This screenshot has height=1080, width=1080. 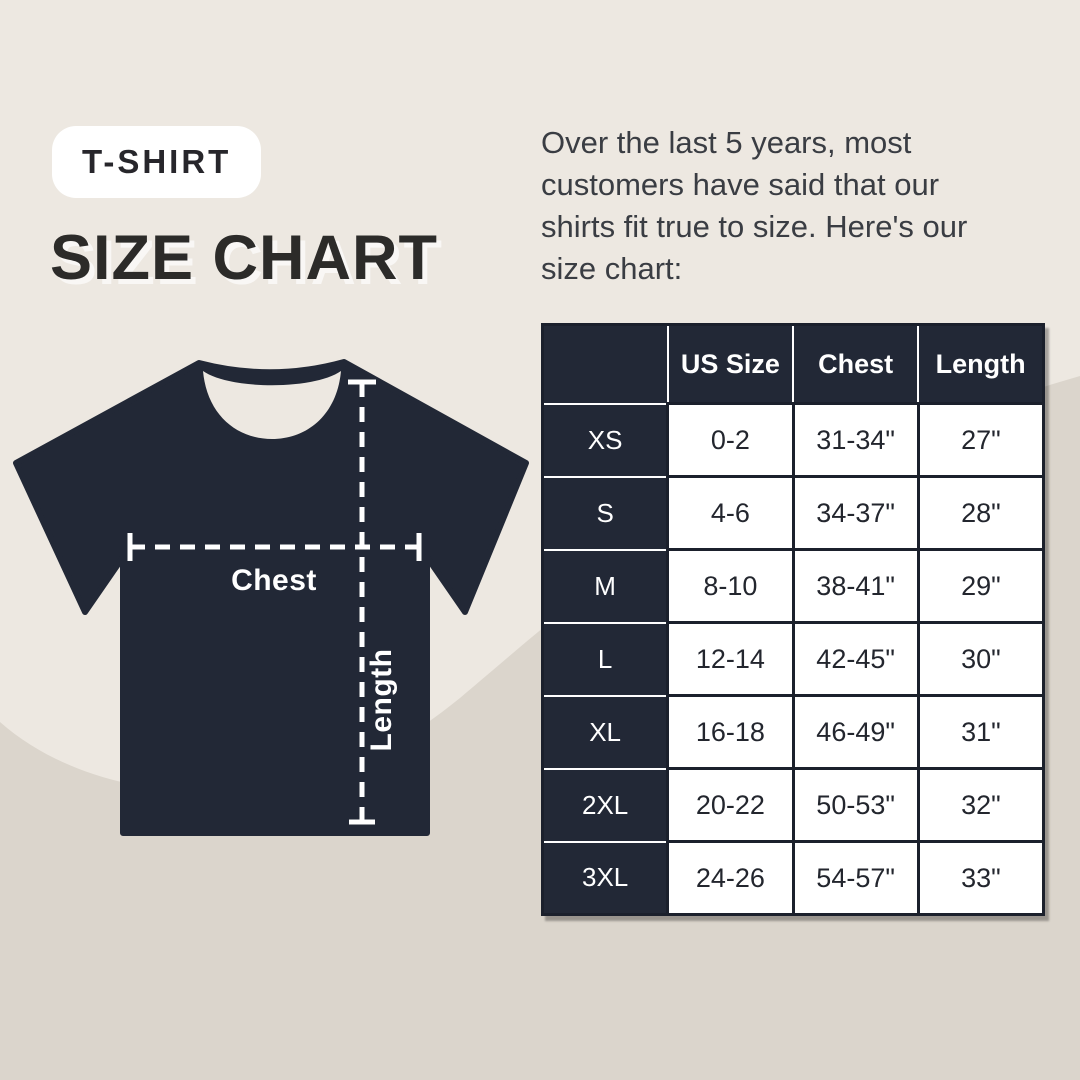 What do you see at coordinates (730, 878) in the screenshot?
I see `us-size-value-cell: 24-26` at bounding box center [730, 878].